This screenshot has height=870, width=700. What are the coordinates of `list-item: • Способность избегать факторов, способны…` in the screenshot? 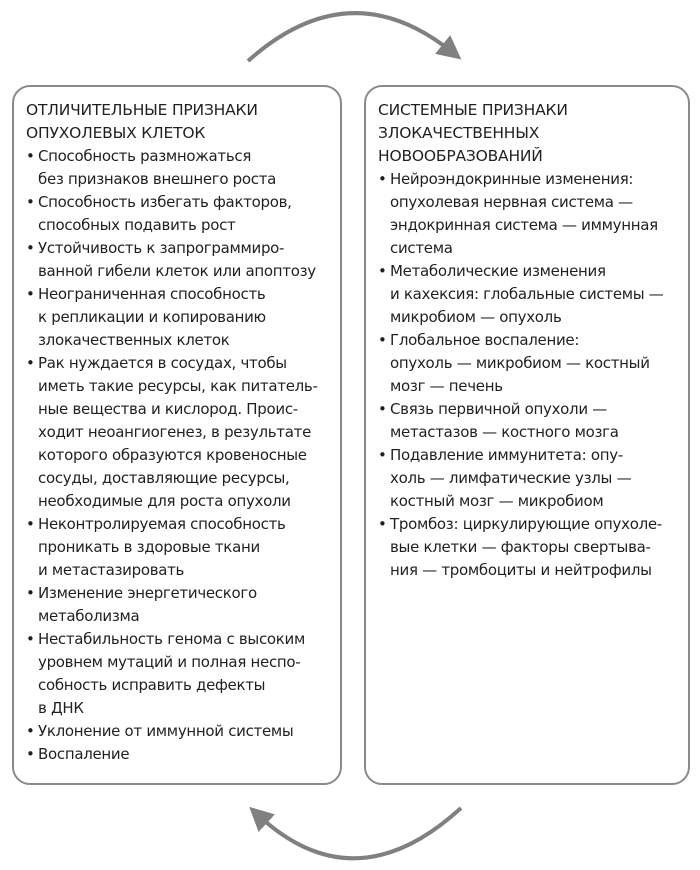 It's located at (178, 214).